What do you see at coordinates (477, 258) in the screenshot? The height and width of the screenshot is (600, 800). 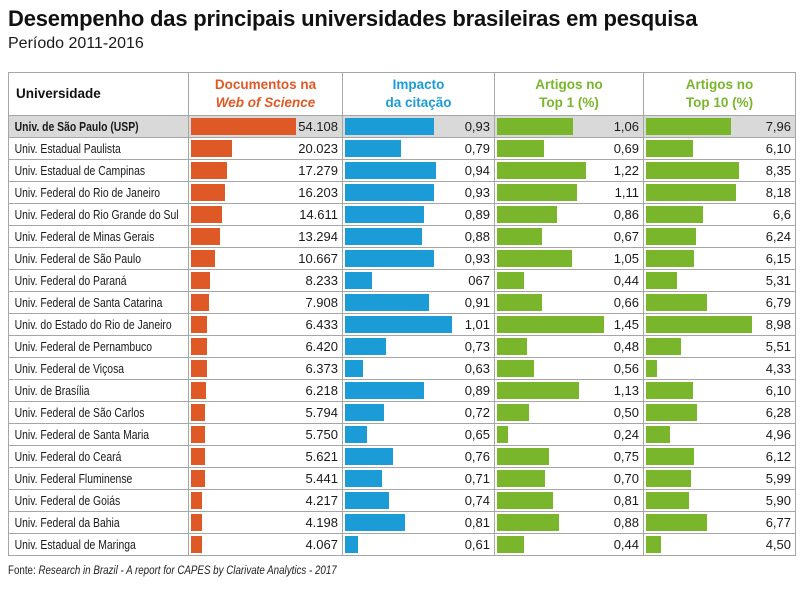 I see `impact-value: 0,93` at bounding box center [477, 258].